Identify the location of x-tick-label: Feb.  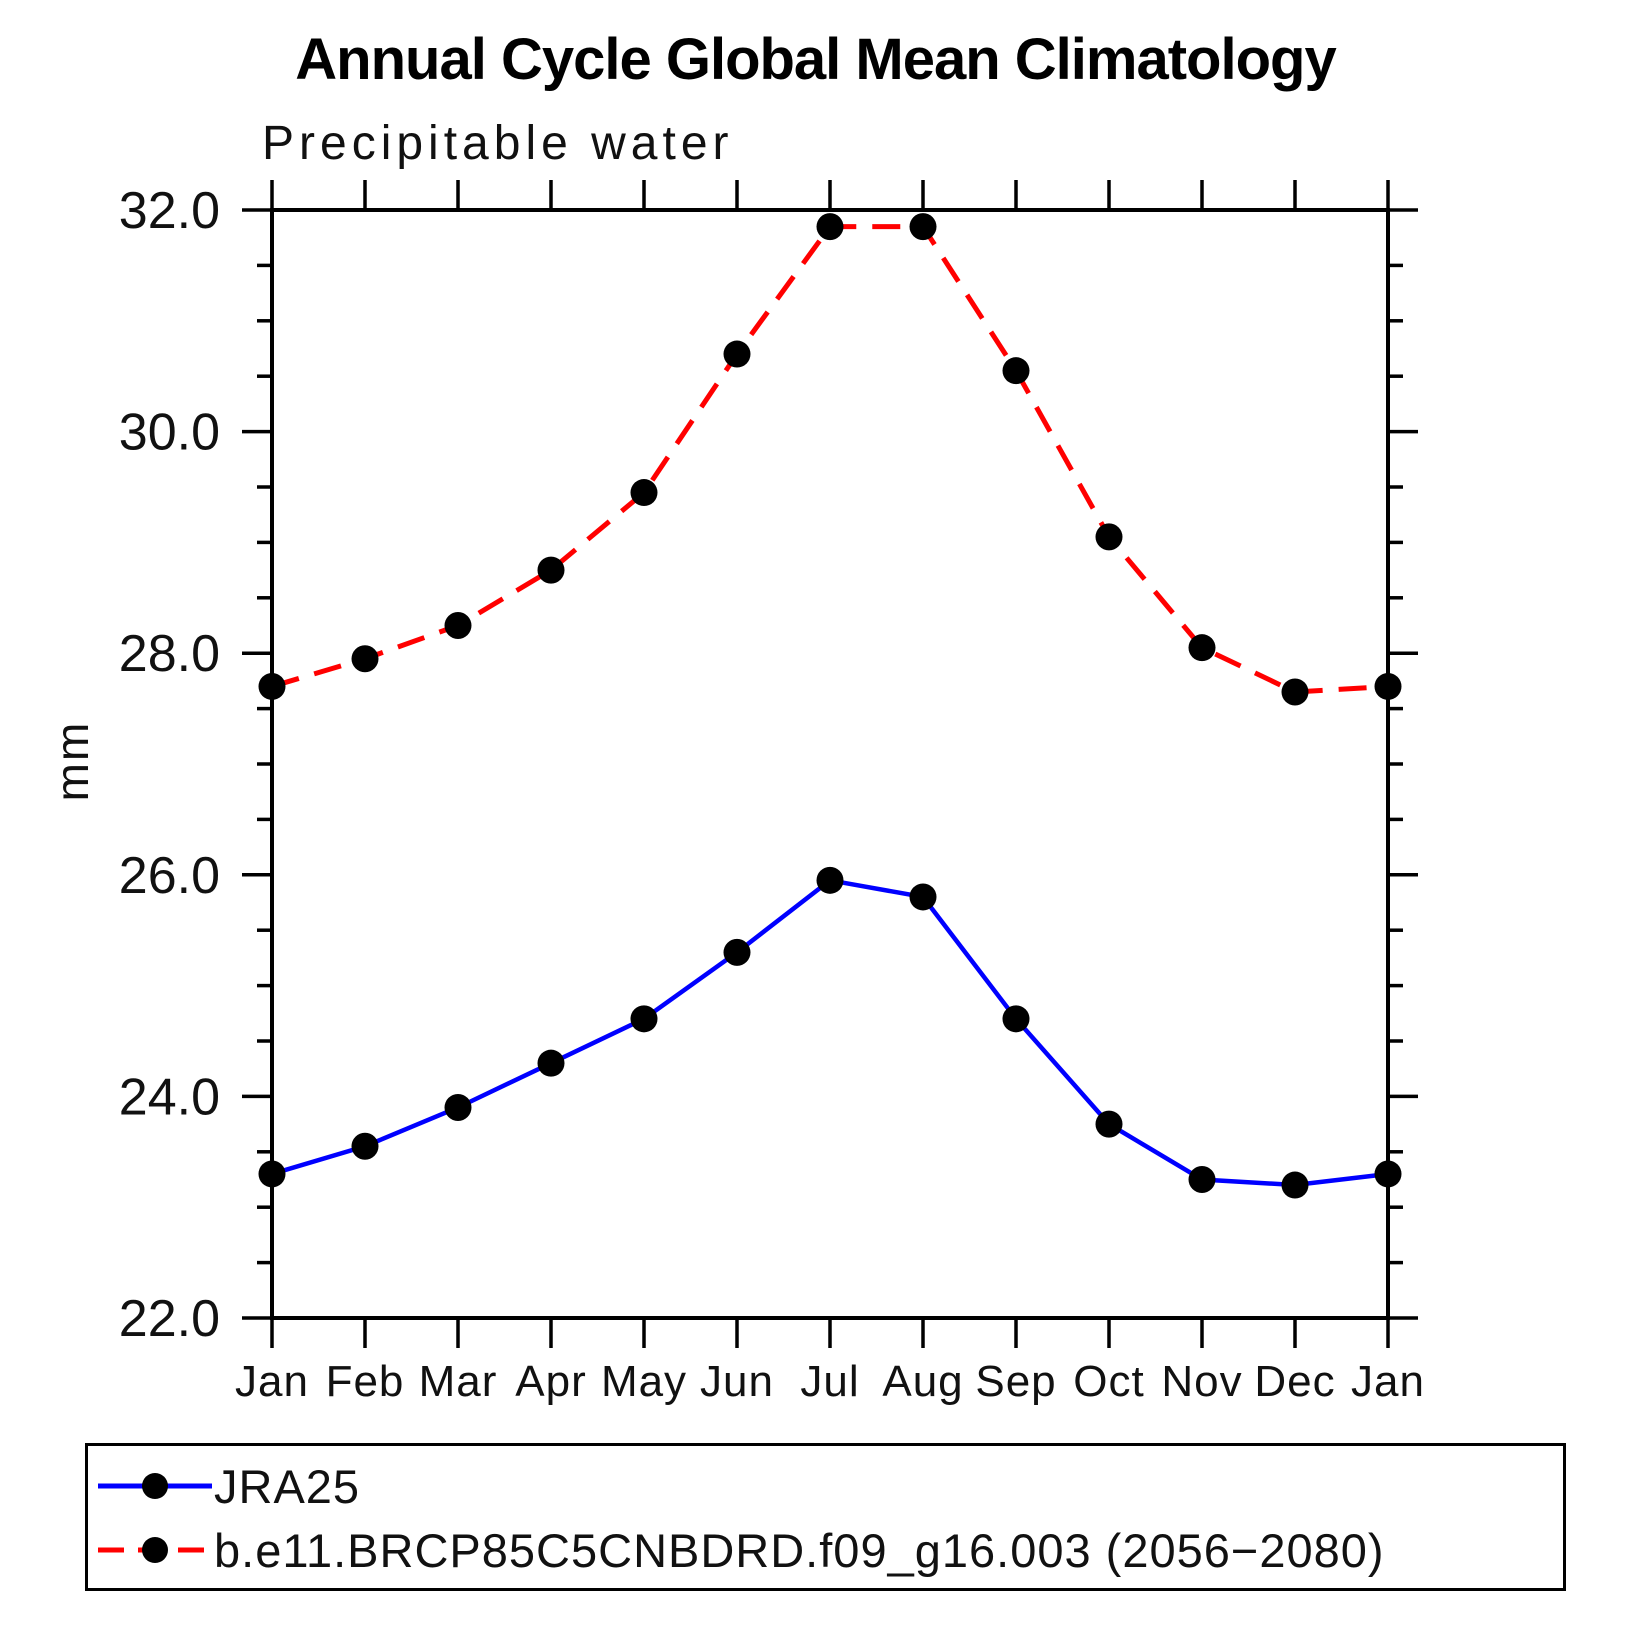
(365, 1381).